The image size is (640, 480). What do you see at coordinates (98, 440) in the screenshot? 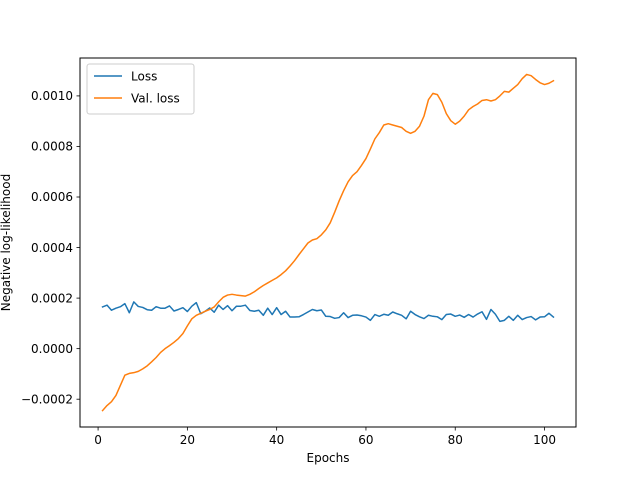
I see `x-tick-label: 0` at bounding box center [98, 440].